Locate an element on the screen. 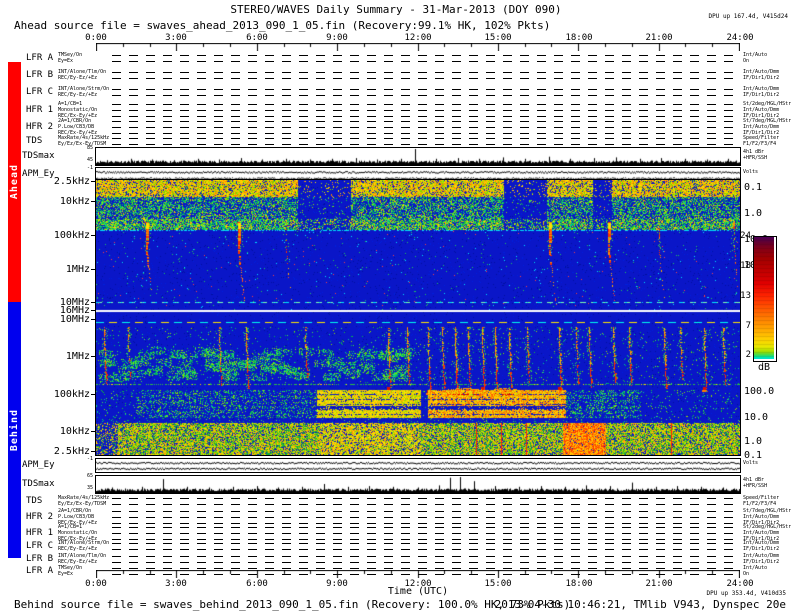 This screenshot has height=612, width=792. behind-bar-label: Behind is located at coordinates (14, 430).